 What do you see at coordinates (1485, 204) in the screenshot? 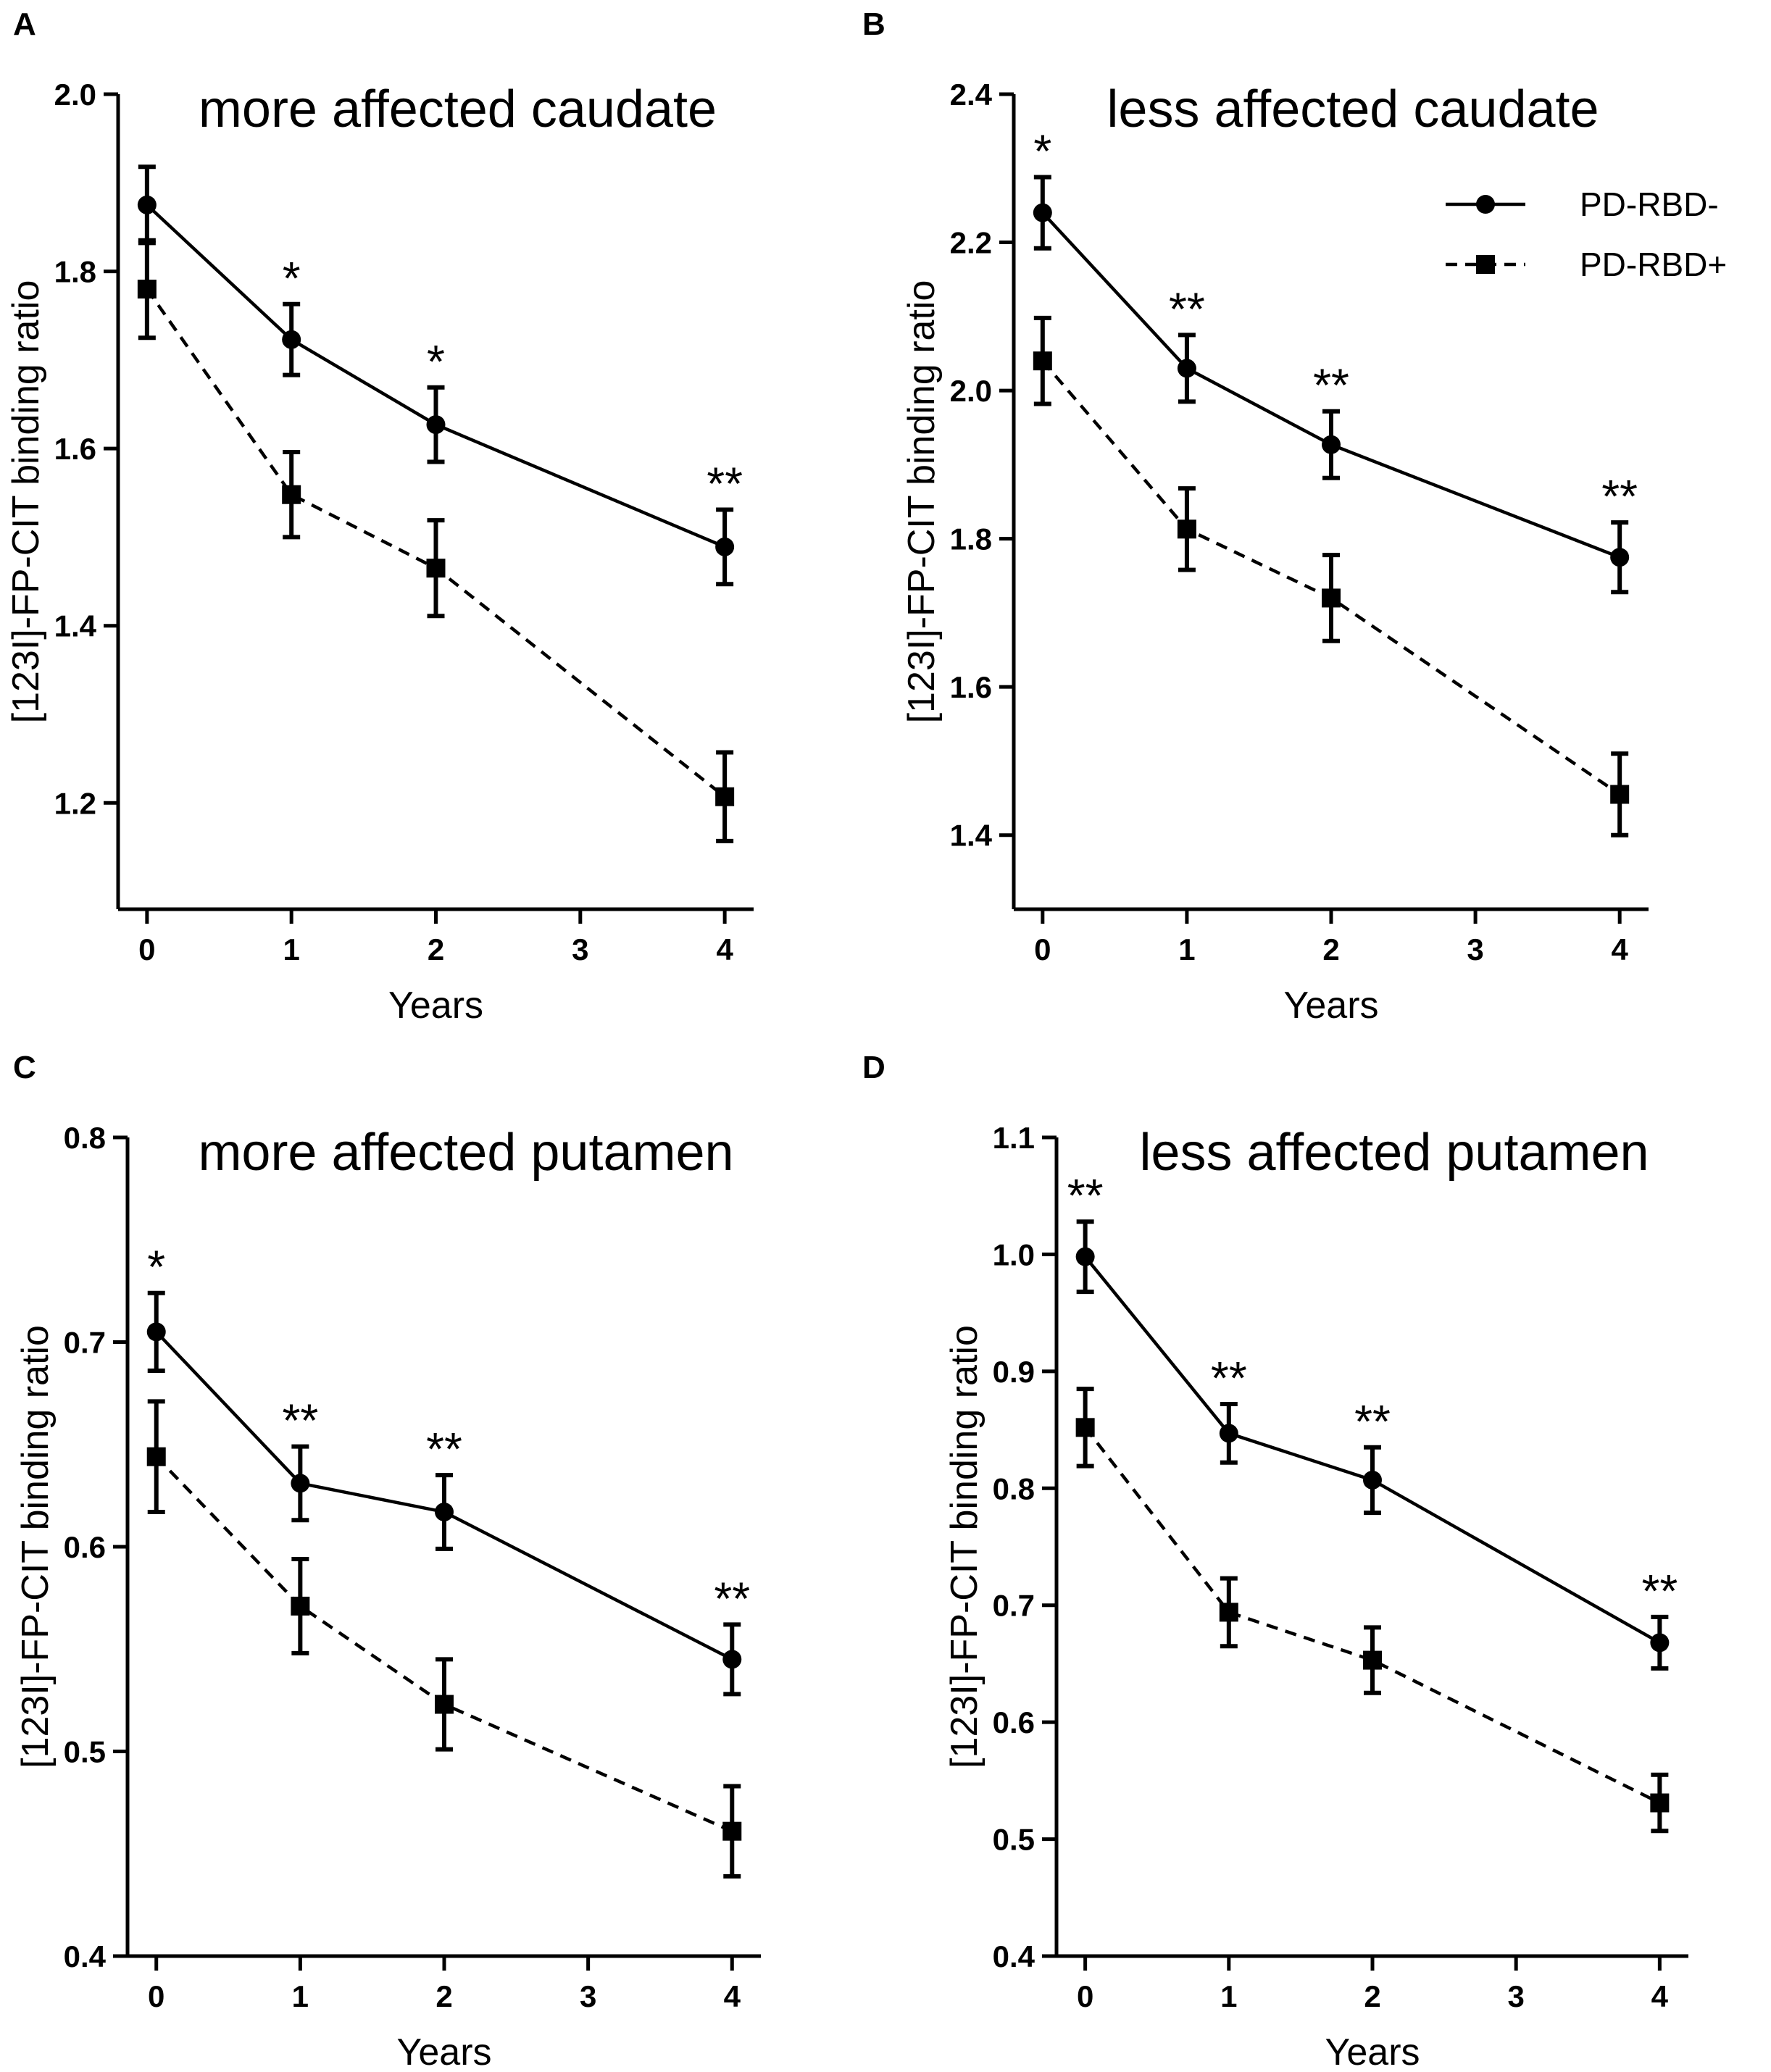
I see `legend-marker-circle` at bounding box center [1485, 204].